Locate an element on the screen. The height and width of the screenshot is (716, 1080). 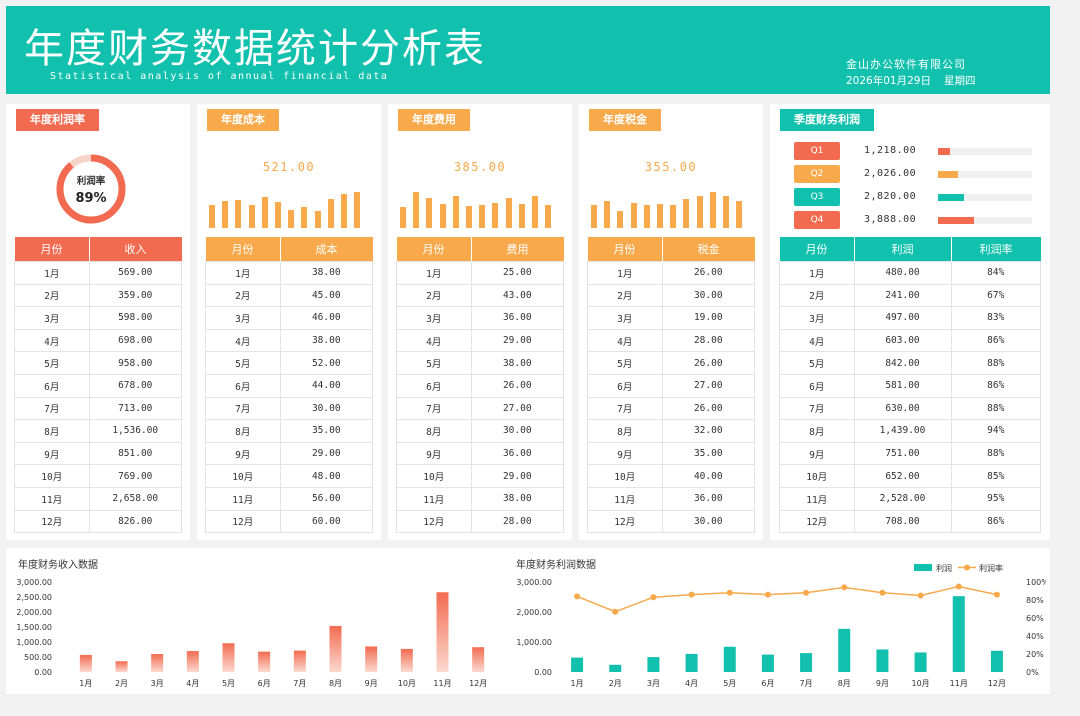
value-cell: 29.00 is located at coordinates (517, 476).